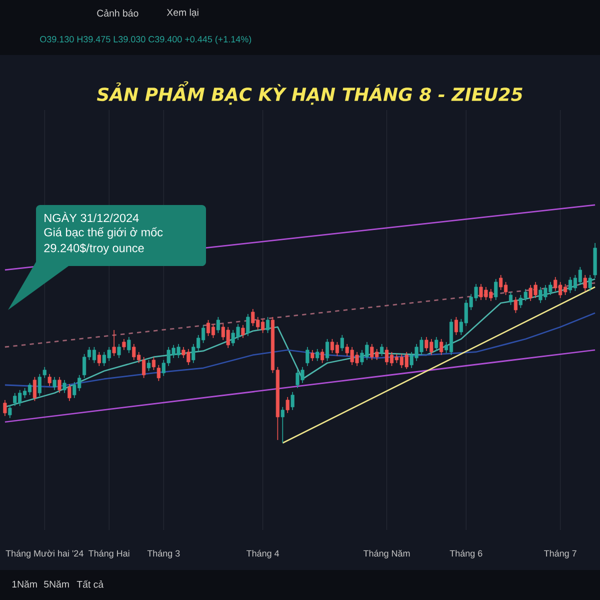  I want to click on x-tick-label: Tháng 7, so click(560, 554).